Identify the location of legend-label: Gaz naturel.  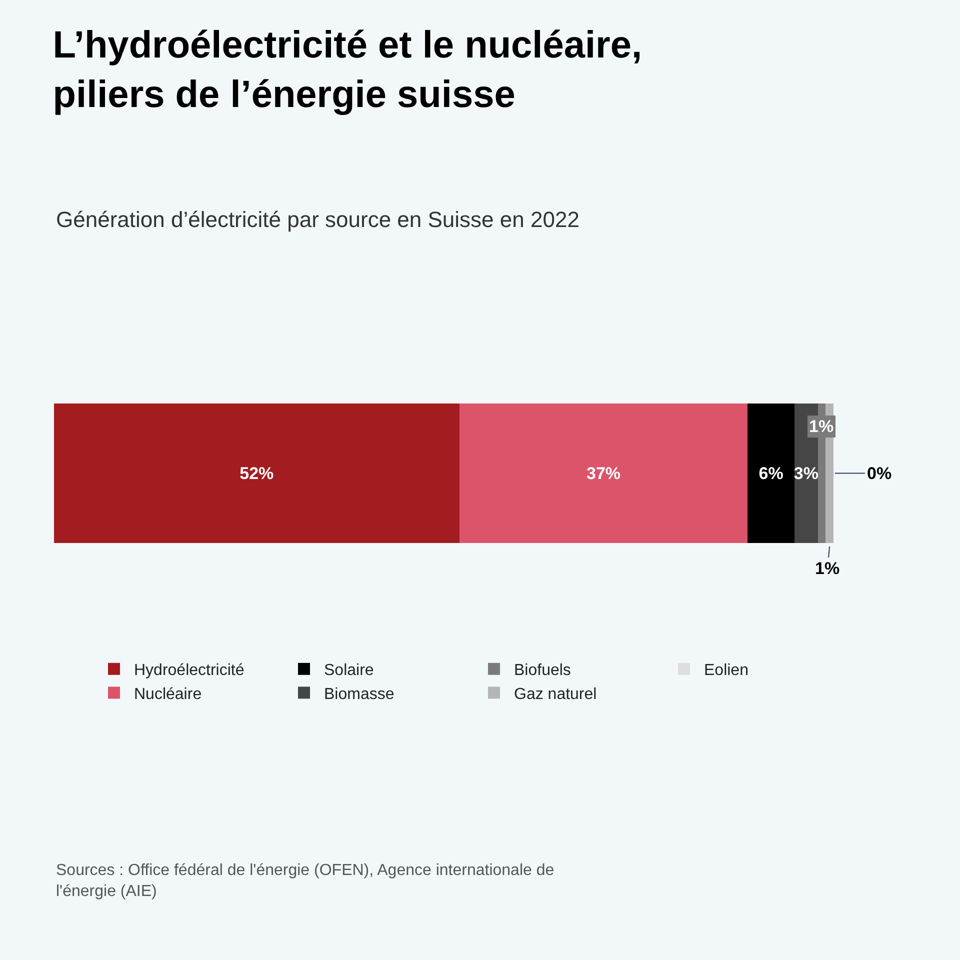
(555, 694).